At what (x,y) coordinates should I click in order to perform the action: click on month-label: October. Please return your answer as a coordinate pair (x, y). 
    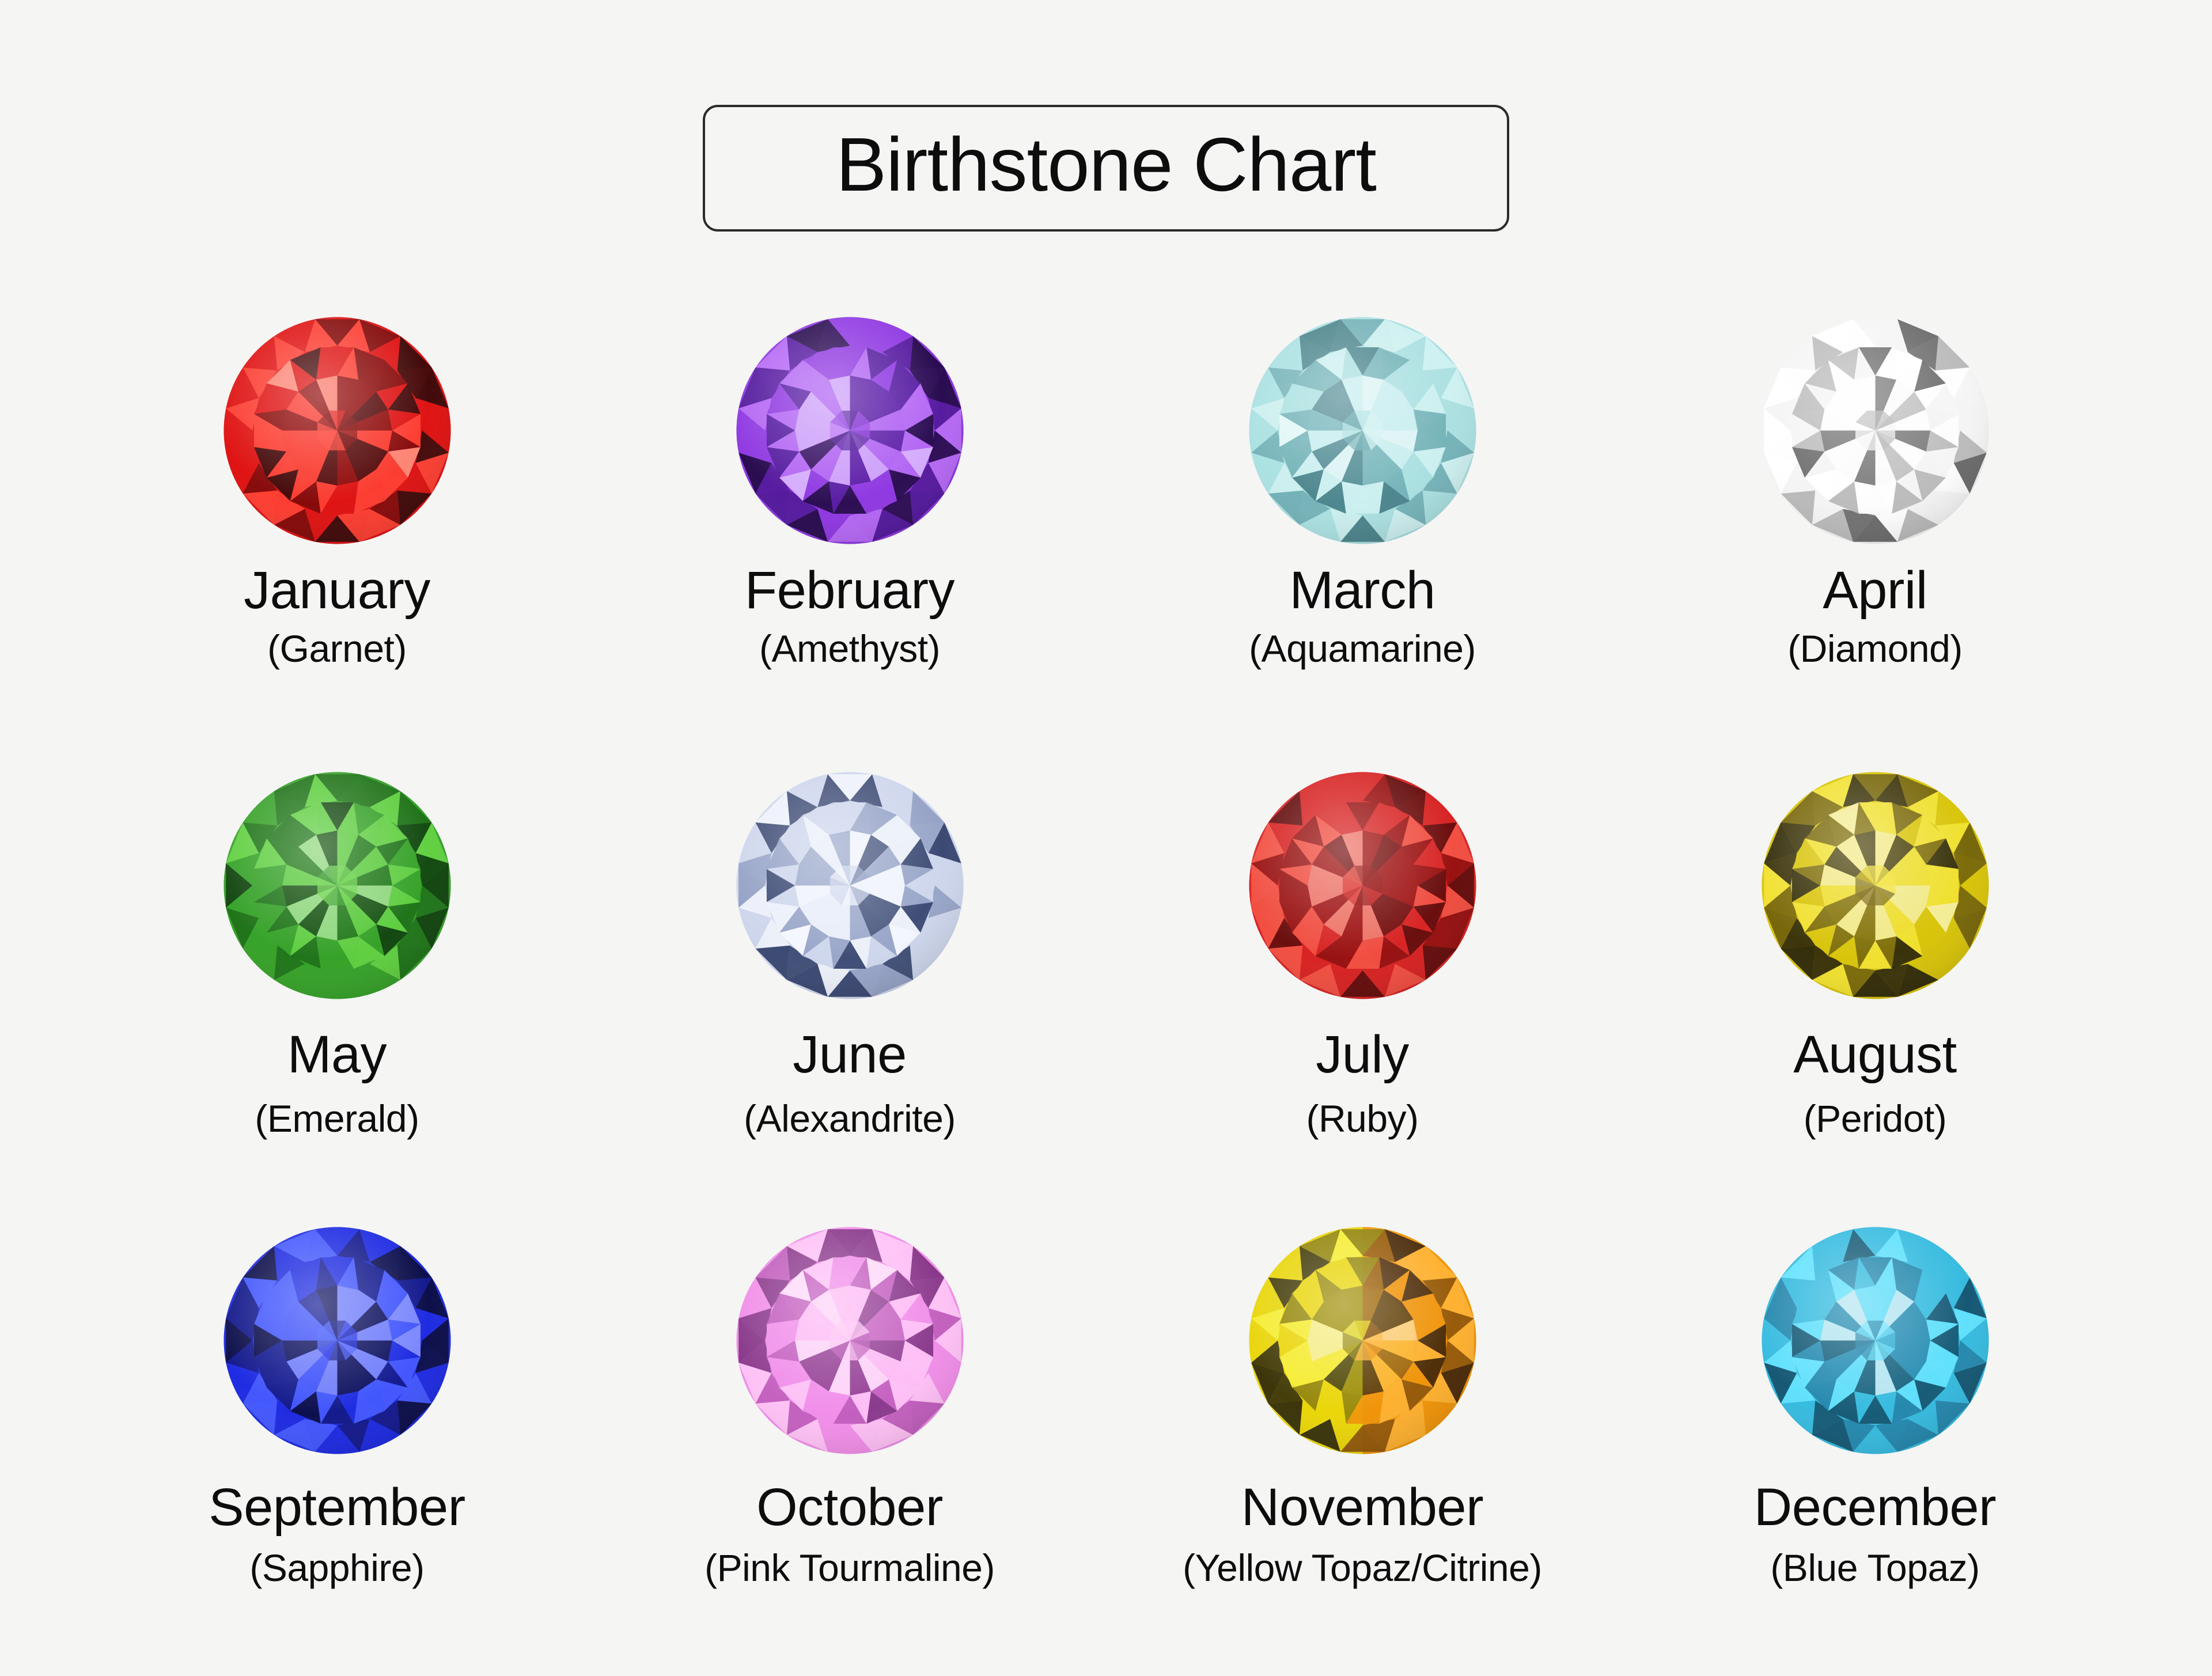
    Looking at the image, I should click on (849, 1507).